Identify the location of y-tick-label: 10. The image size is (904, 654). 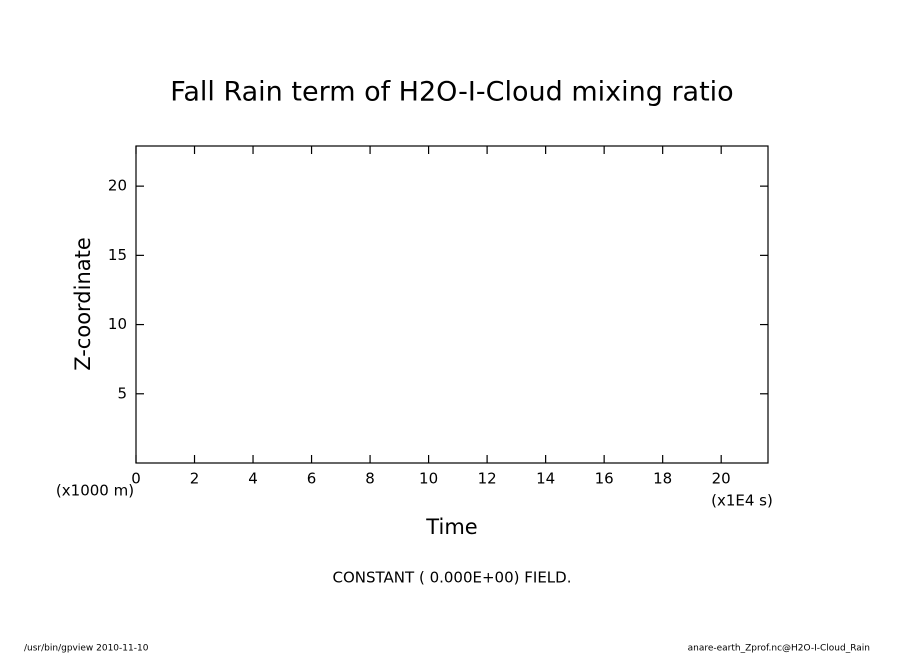
(117, 324).